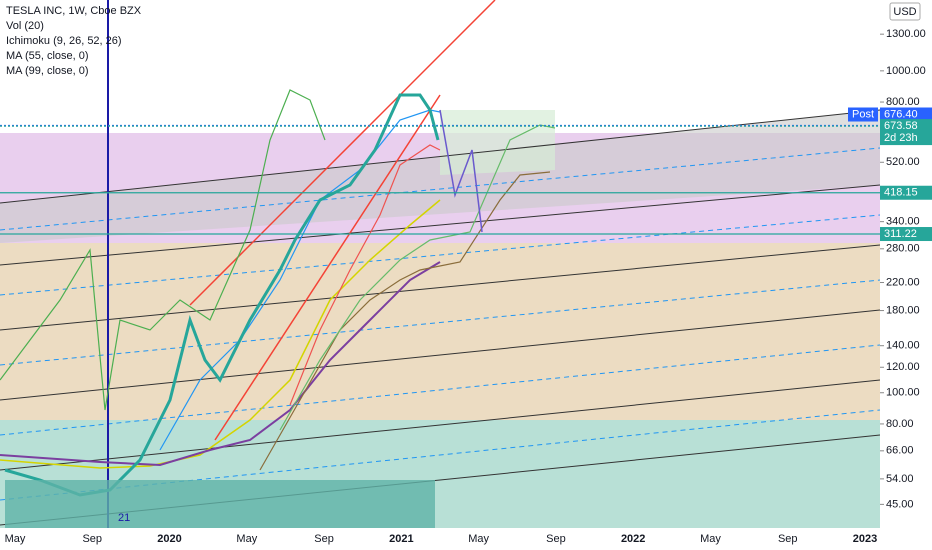  What do you see at coordinates (169, 539) in the screenshot?
I see `x-tick-label: 2020` at bounding box center [169, 539].